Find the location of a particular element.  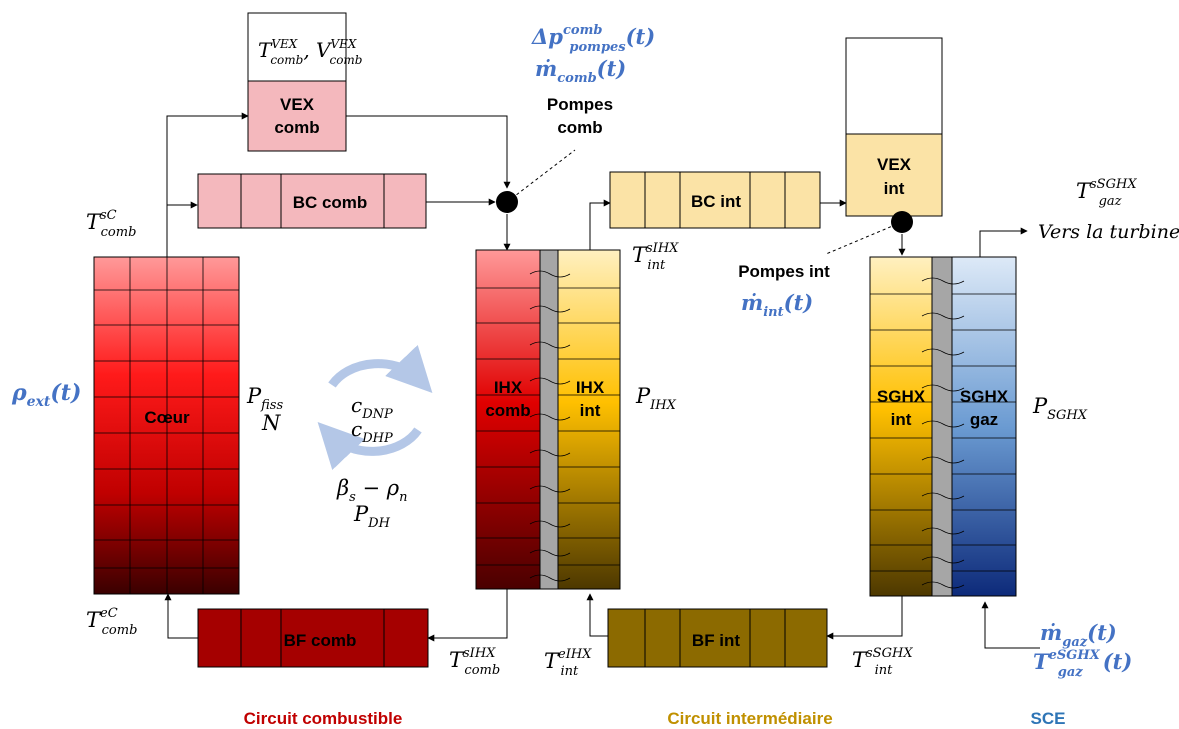

pompe-comb-dot is located at coordinates (507, 202).